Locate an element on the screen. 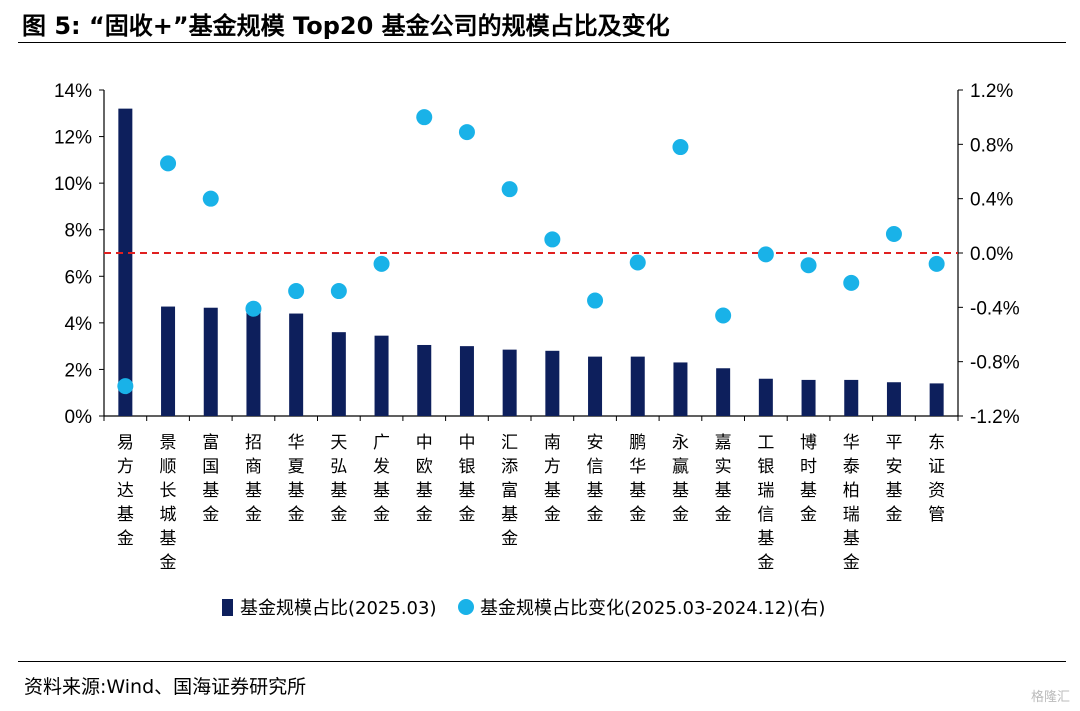  category-label-东证资管: 东证资管 is located at coordinates (936, 479).